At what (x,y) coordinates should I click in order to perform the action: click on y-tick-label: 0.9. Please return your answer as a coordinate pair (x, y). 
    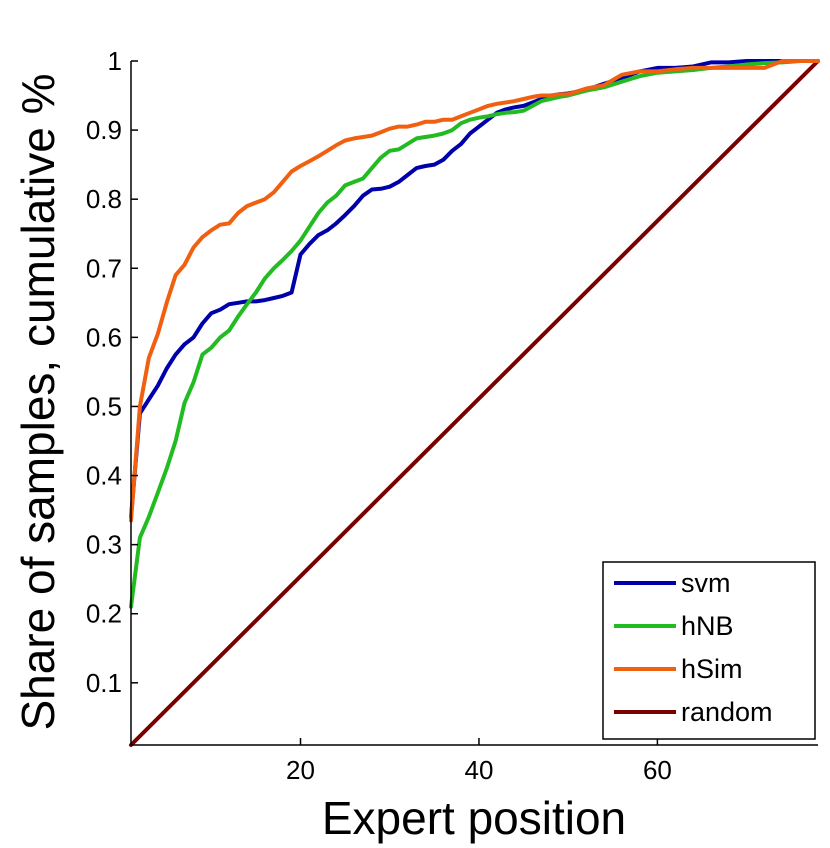
    Looking at the image, I should click on (104, 130).